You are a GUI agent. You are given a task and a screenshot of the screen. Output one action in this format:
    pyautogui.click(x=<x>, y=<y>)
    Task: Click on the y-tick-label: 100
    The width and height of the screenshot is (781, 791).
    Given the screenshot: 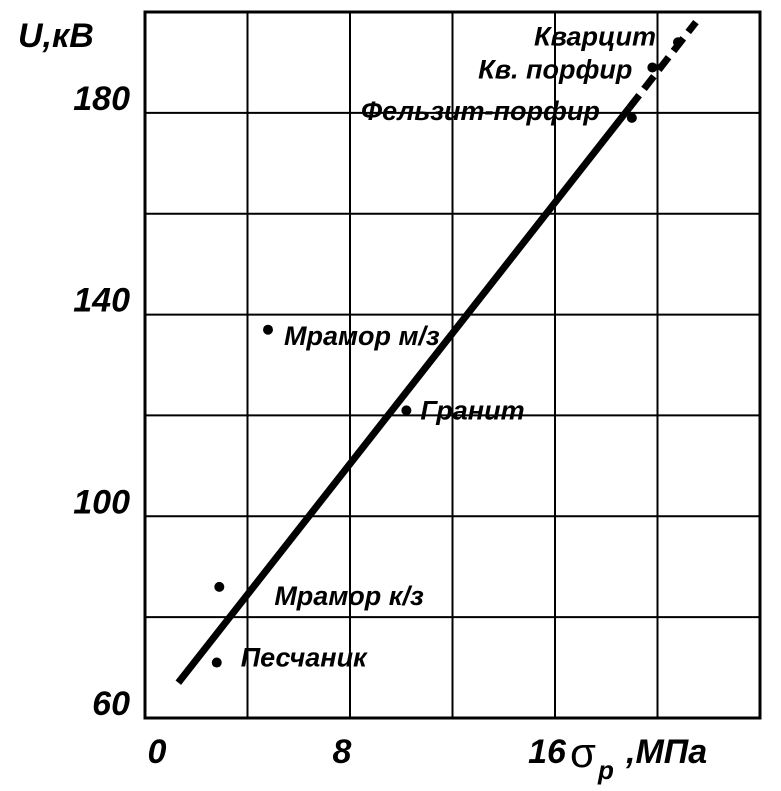 What is the action you would take?
    pyautogui.click(x=101, y=502)
    